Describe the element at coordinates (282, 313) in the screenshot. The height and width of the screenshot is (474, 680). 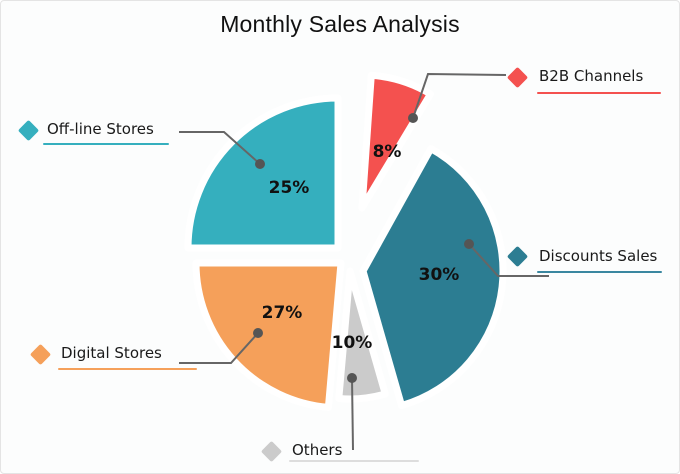
I see `slice-percent-label: 27%` at that location.